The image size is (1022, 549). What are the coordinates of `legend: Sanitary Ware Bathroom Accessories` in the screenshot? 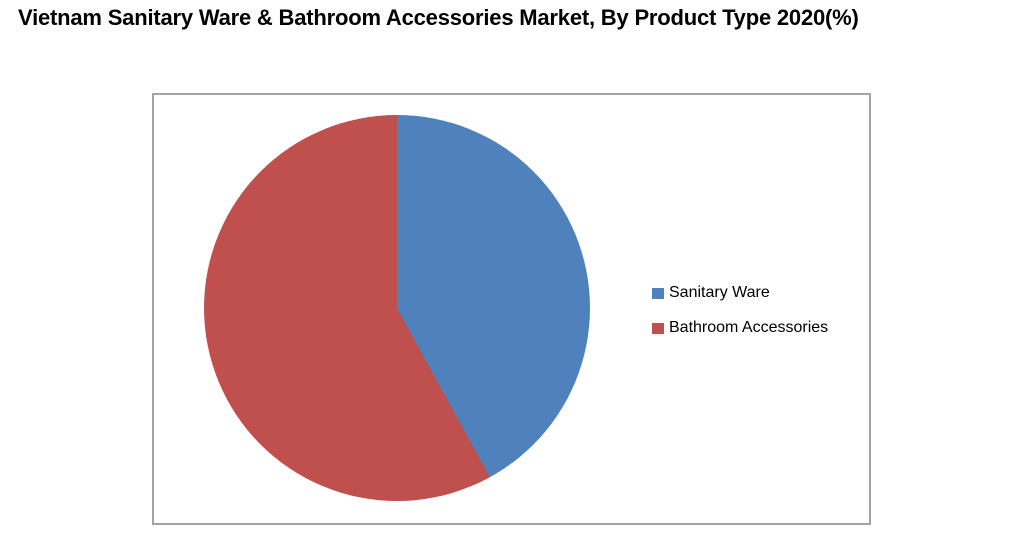 It's located at (740, 310).